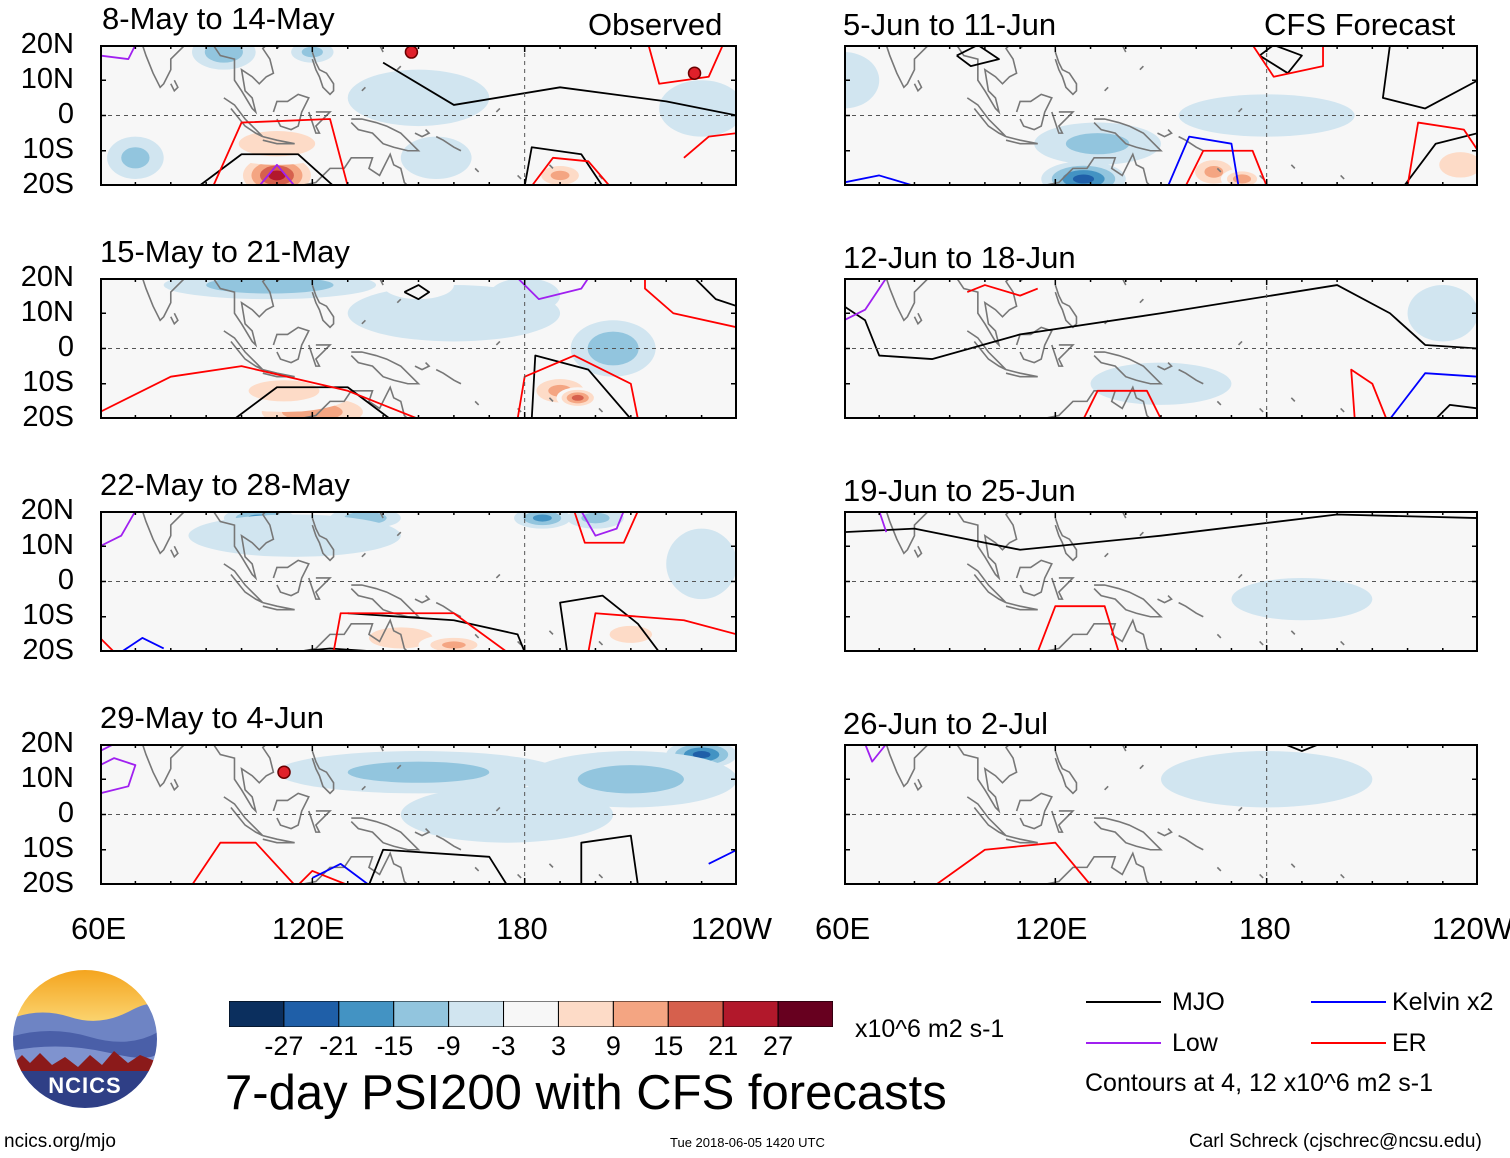 This screenshot has height=1158, width=1510. Describe the element at coordinates (47, 277) in the screenshot. I see `y-tick-label-row2-0: 20N` at that location.